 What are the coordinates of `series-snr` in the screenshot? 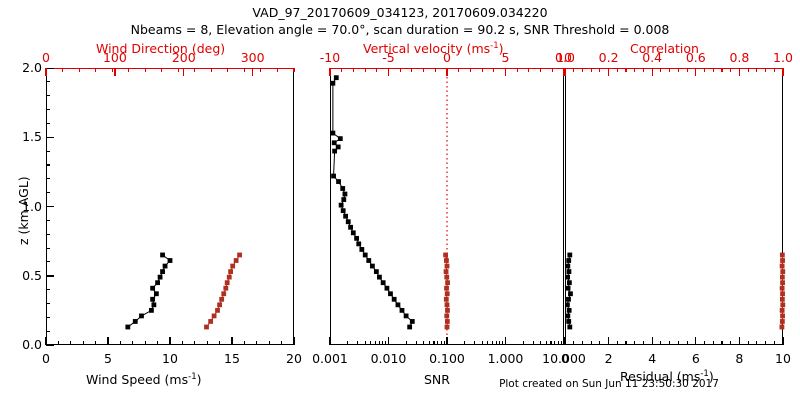 It's located at (372, 202).